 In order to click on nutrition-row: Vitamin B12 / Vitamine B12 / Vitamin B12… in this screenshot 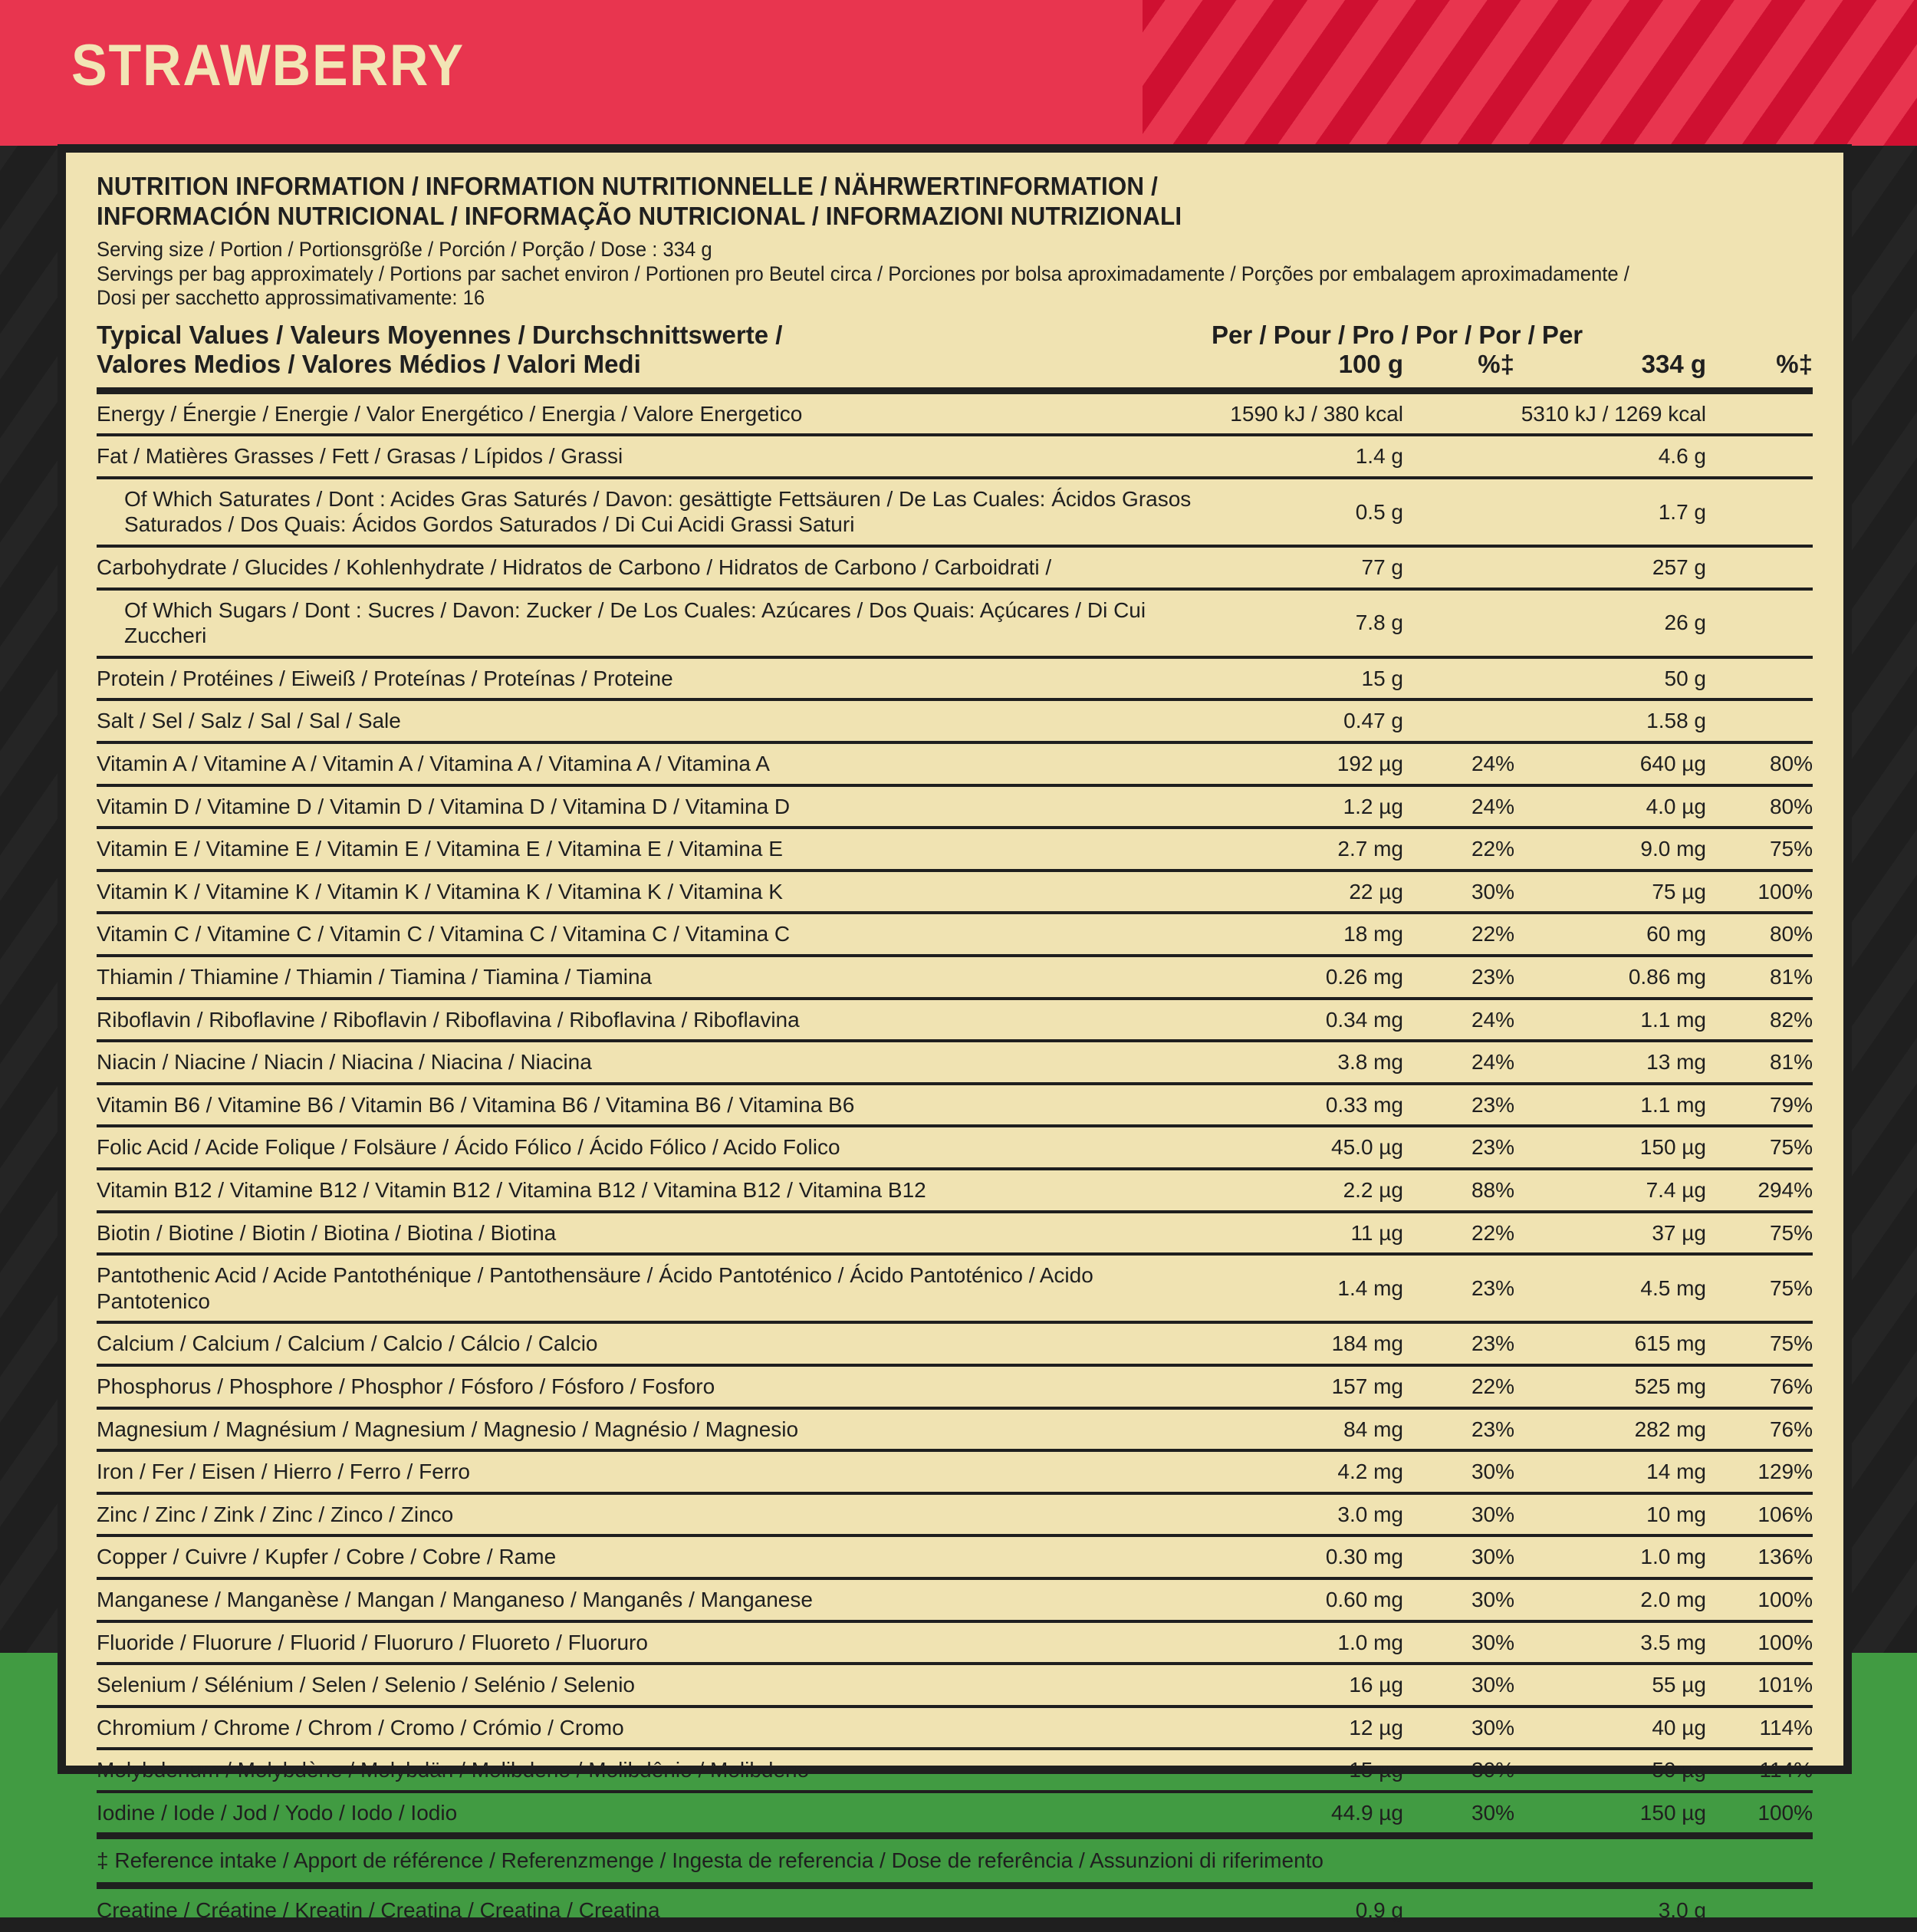, I will do `click(955, 1190)`.